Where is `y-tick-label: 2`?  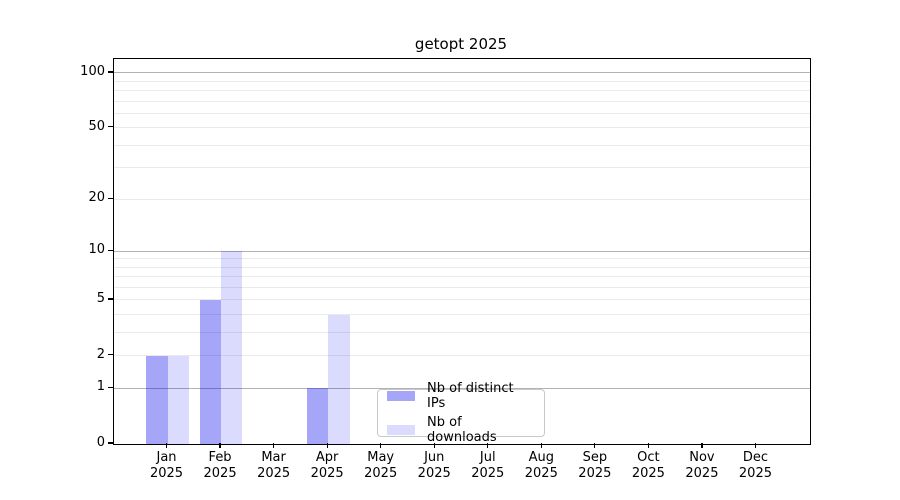 y-tick-label: 2 is located at coordinates (100, 354).